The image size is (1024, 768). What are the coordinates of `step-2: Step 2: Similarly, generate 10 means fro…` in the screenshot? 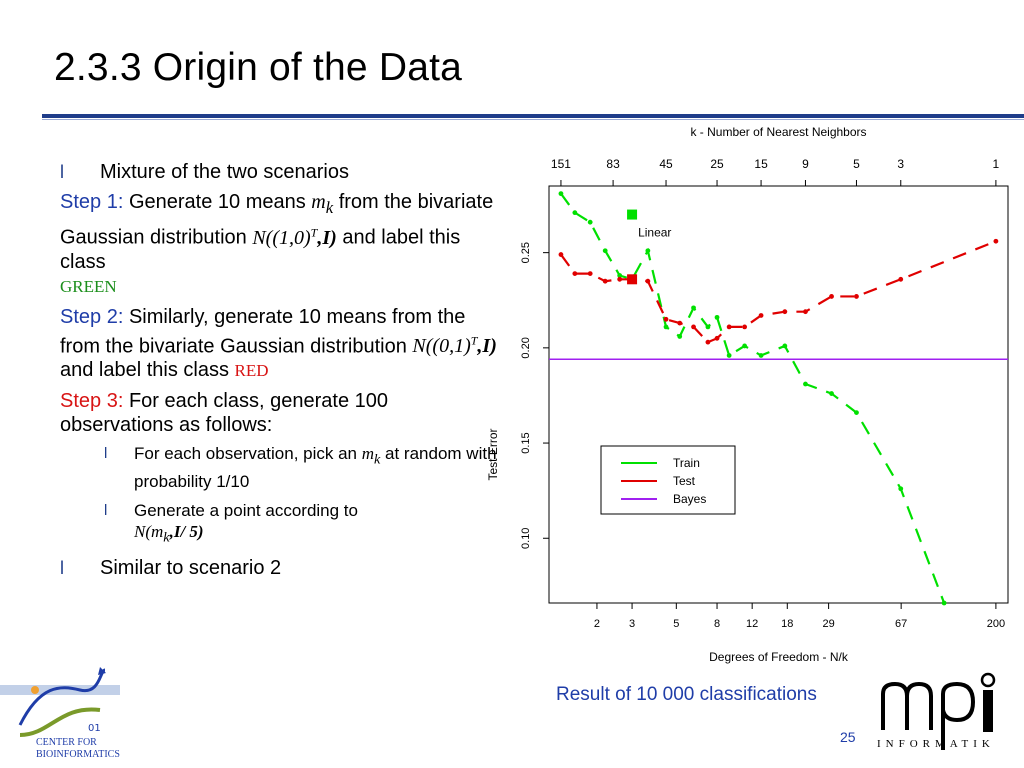 It's located at (280, 344).